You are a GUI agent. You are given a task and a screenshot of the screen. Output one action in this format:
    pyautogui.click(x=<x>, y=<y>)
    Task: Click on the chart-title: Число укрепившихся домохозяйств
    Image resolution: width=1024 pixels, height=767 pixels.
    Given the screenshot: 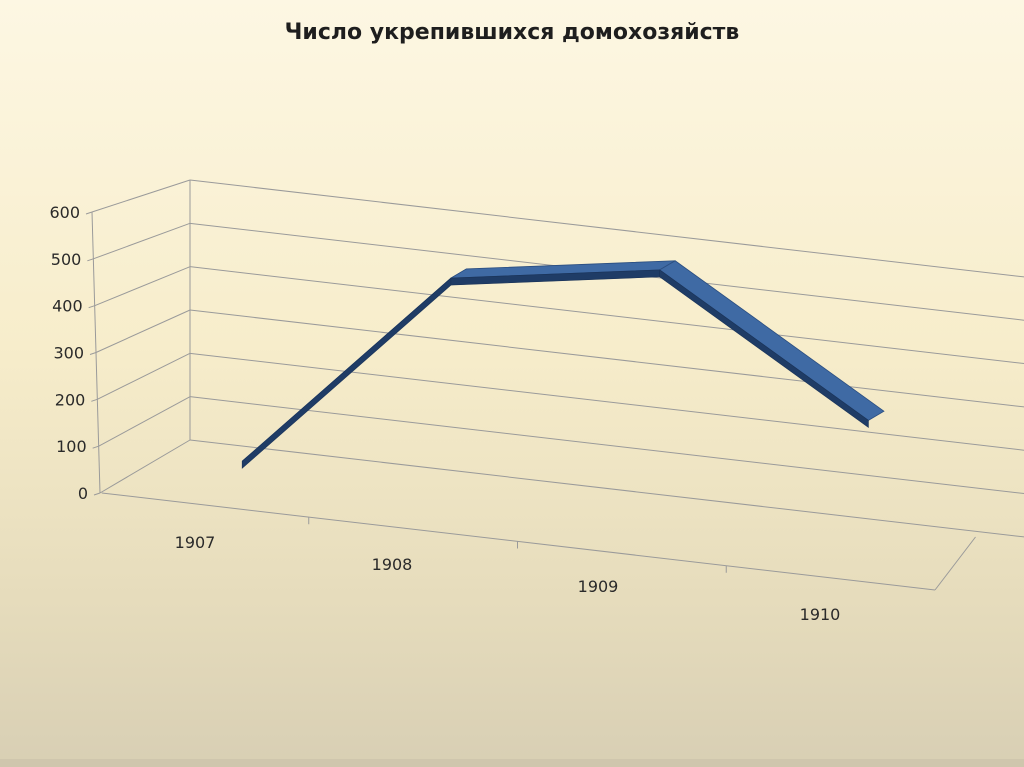 What is the action you would take?
    pyautogui.click(x=512, y=32)
    